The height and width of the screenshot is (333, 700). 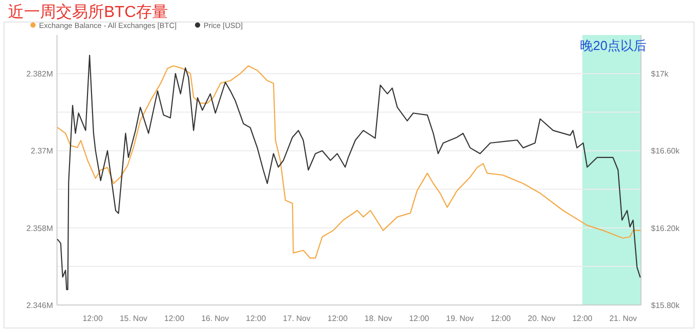 What do you see at coordinates (542, 318) in the screenshot?
I see `x-tick-label: 20. Nov` at bounding box center [542, 318].